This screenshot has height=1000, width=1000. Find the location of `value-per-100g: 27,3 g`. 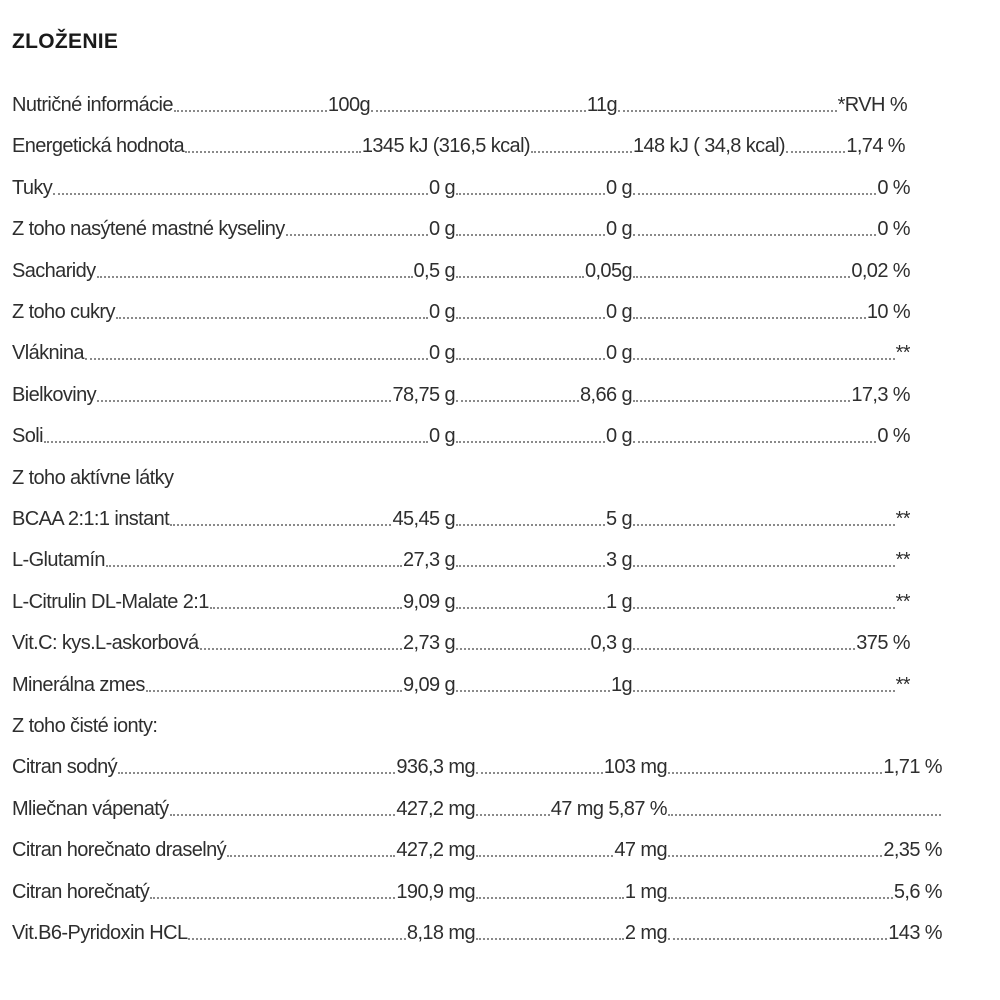

value-per-100g: 27,3 g is located at coordinates (428, 560).